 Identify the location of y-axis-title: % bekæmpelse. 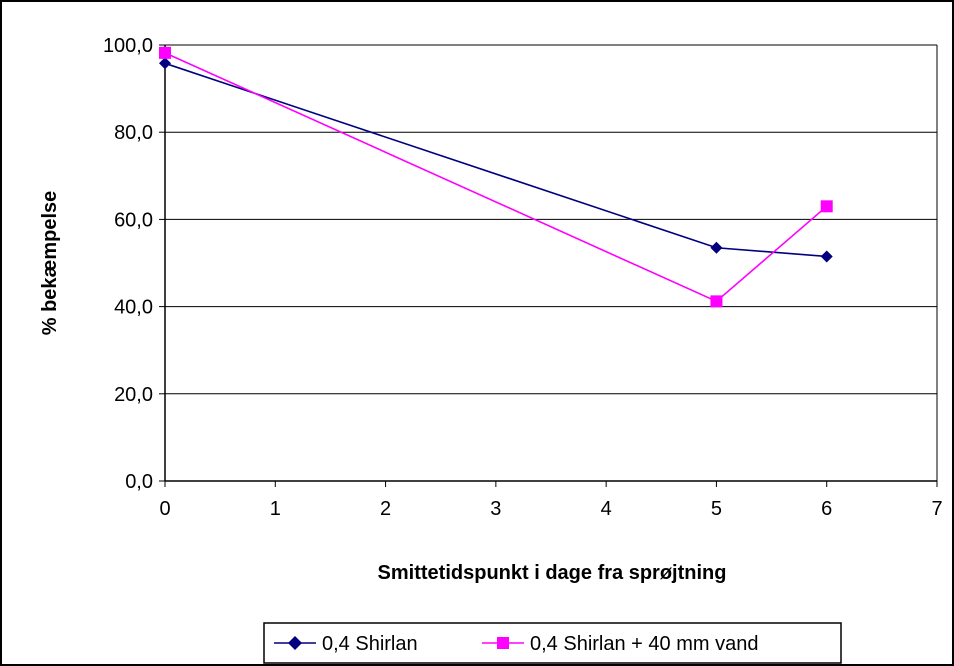
(50, 263).